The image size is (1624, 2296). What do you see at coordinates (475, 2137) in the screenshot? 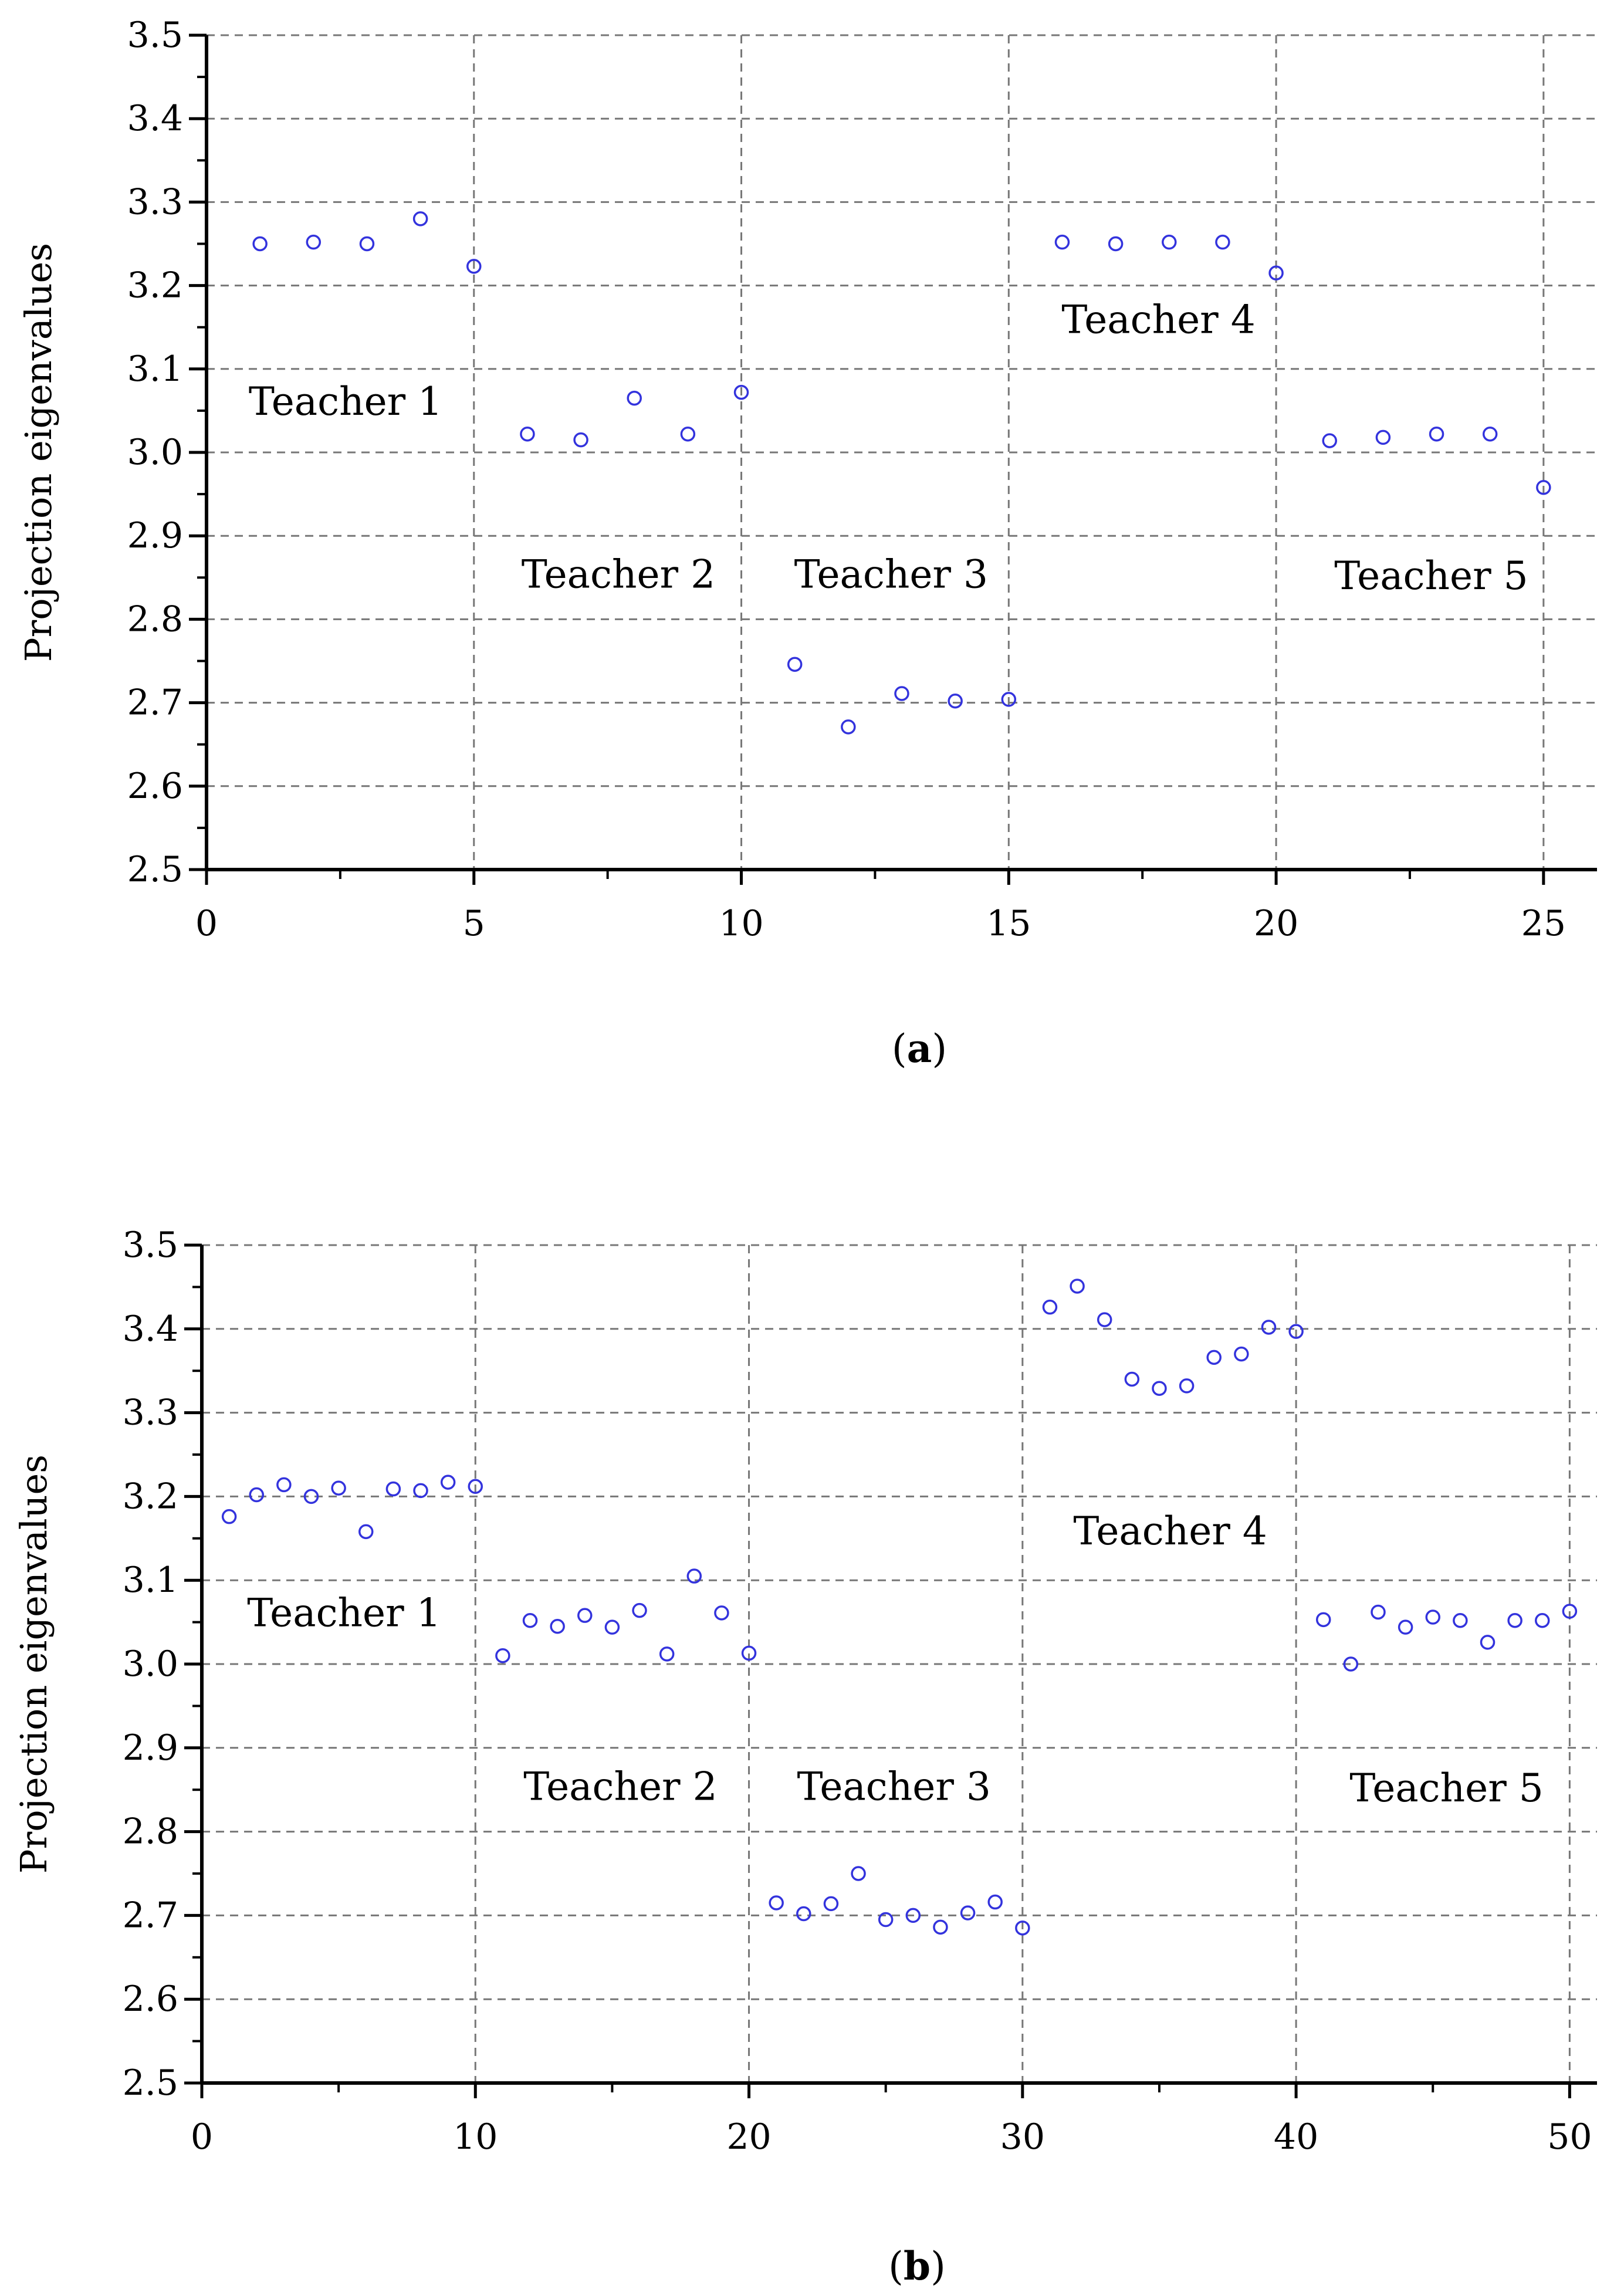
I see `x-tick-label: 10` at bounding box center [475, 2137].